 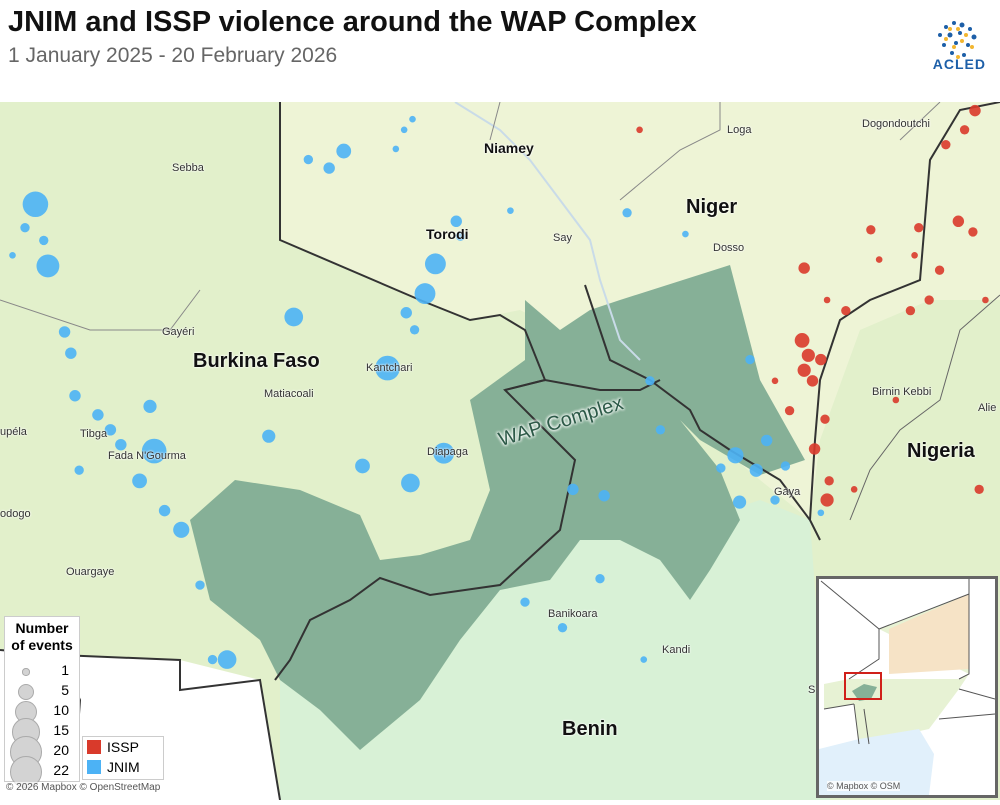 What do you see at coordinates (289, 394) in the screenshot?
I see `town-label: Matiacoali` at bounding box center [289, 394].